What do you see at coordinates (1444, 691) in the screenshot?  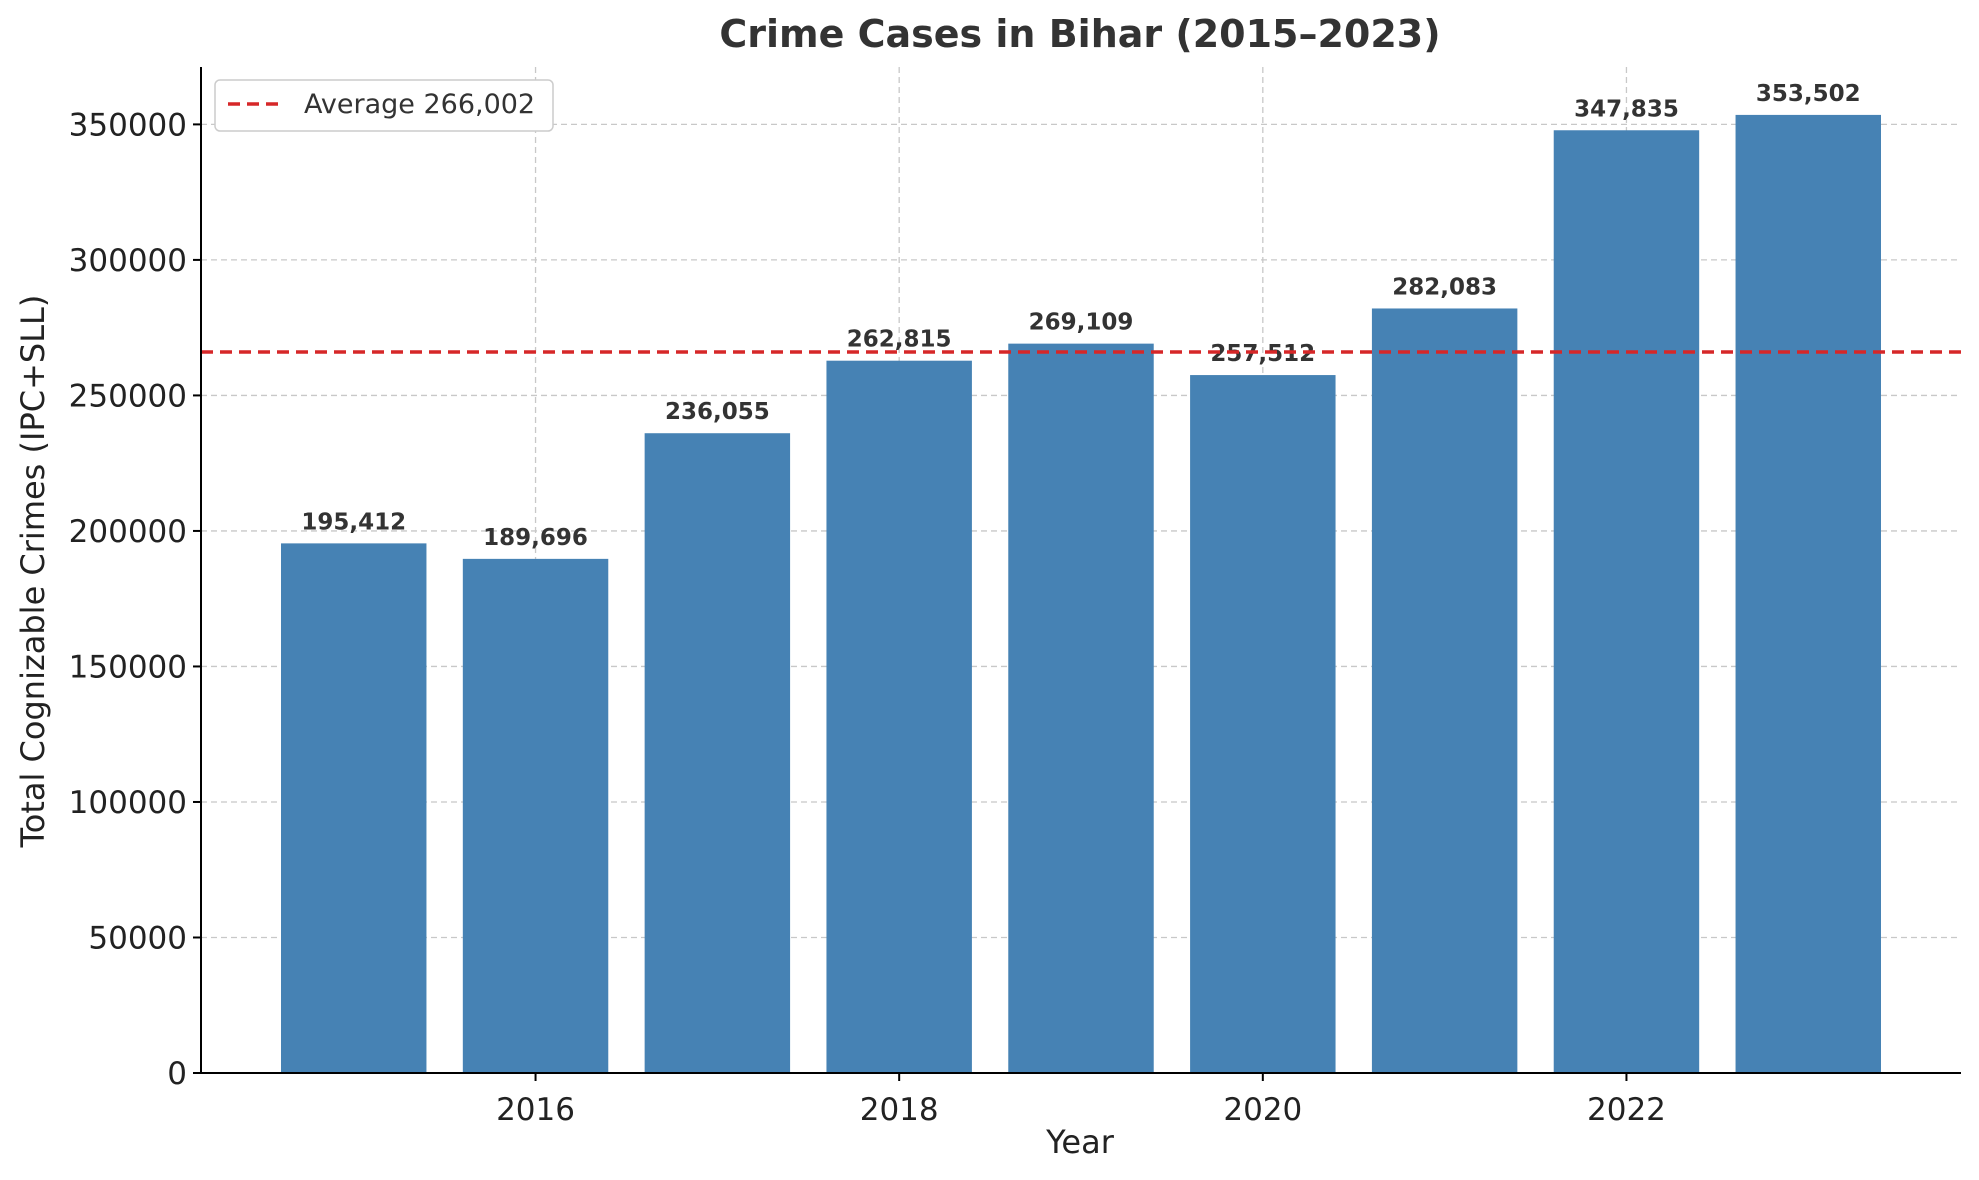 I see `bar-2021` at bounding box center [1444, 691].